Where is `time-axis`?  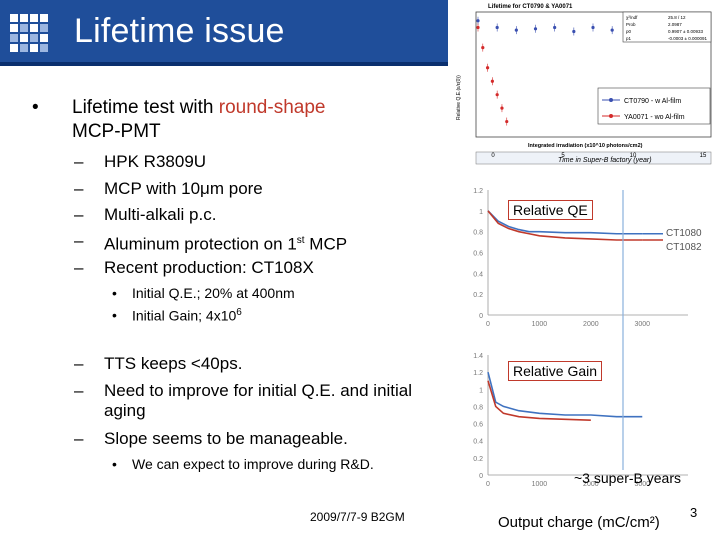 time-axis is located at coordinates (593, 158).